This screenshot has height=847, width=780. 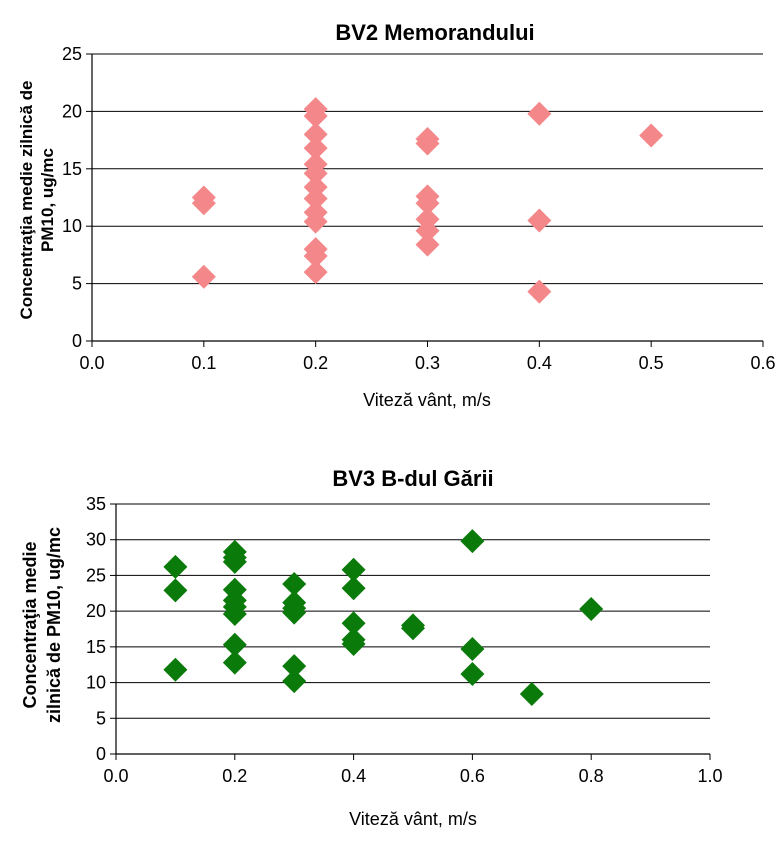 What do you see at coordinates (96, 504) in the screenshot?
I see `y-tick-label: 35` at bounding box center [96, 504].